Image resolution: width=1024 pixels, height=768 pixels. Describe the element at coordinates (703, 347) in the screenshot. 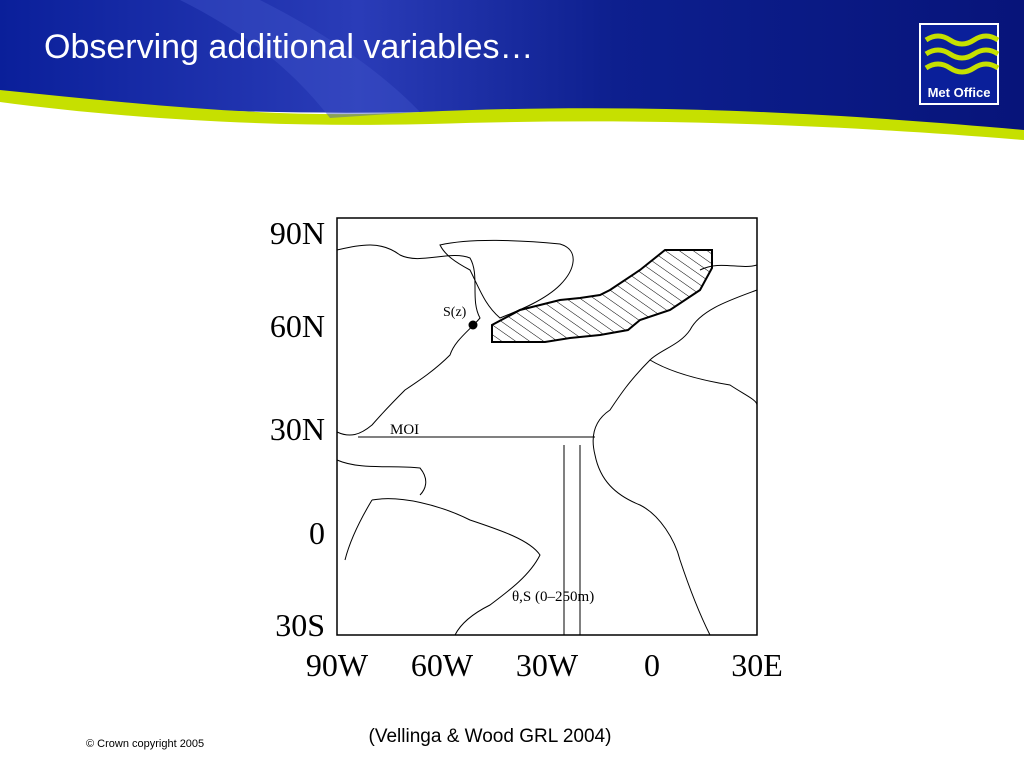

I see `coast-europe` at that location.